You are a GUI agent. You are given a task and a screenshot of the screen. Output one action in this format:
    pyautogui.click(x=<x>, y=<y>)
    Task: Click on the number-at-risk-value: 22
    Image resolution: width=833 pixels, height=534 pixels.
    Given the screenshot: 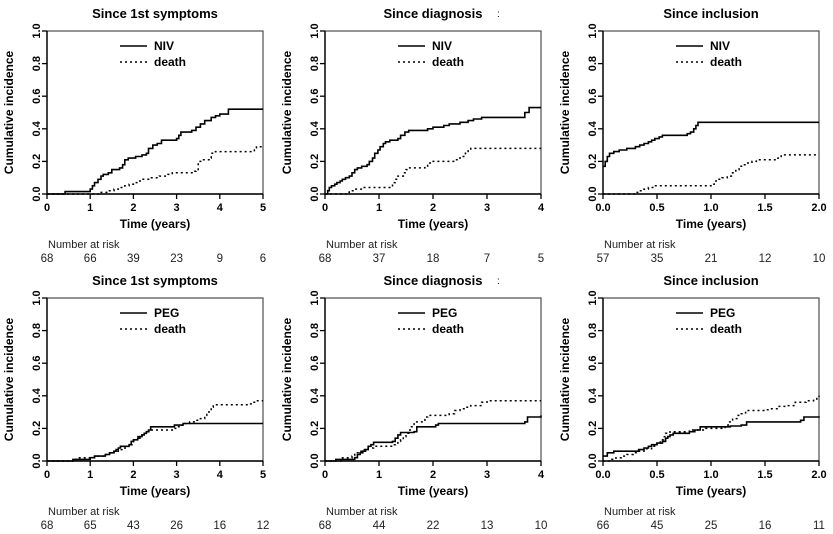 What is the action you would take?
    pyautogui.click(x=433, y=526)
    